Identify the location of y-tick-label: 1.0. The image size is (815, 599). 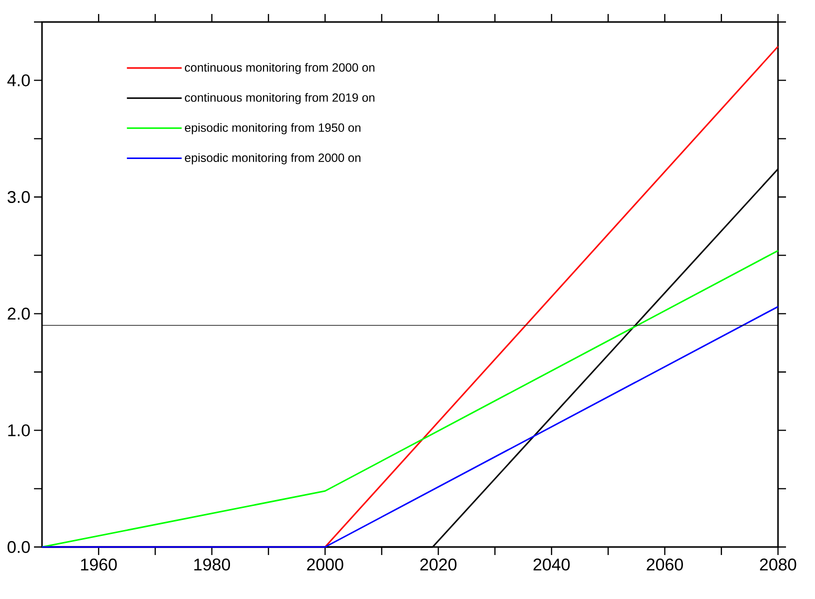
(19, 430).